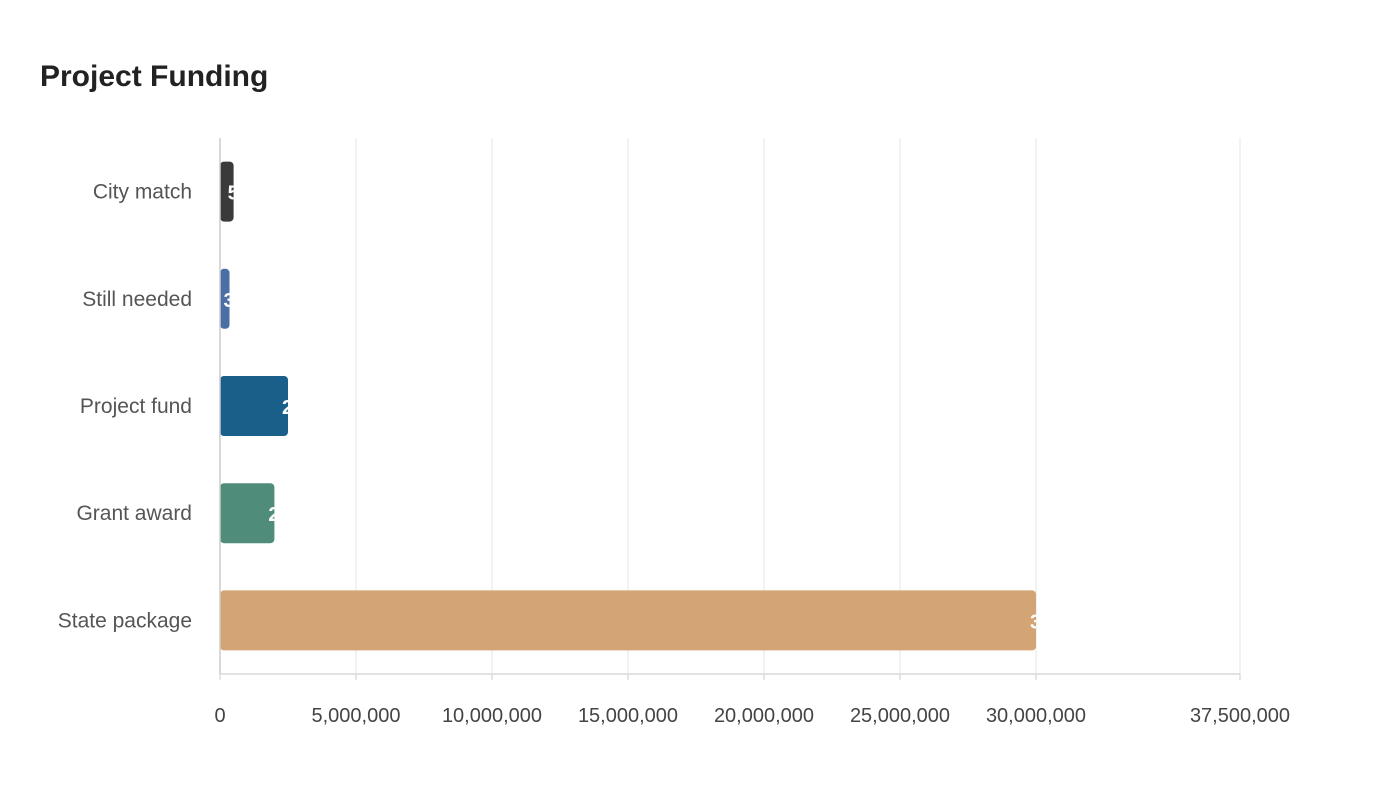 The height and width of the screenshot is (800, 1400). I want to click on x-tick-label: 30,000,000, so click(1036, 716).